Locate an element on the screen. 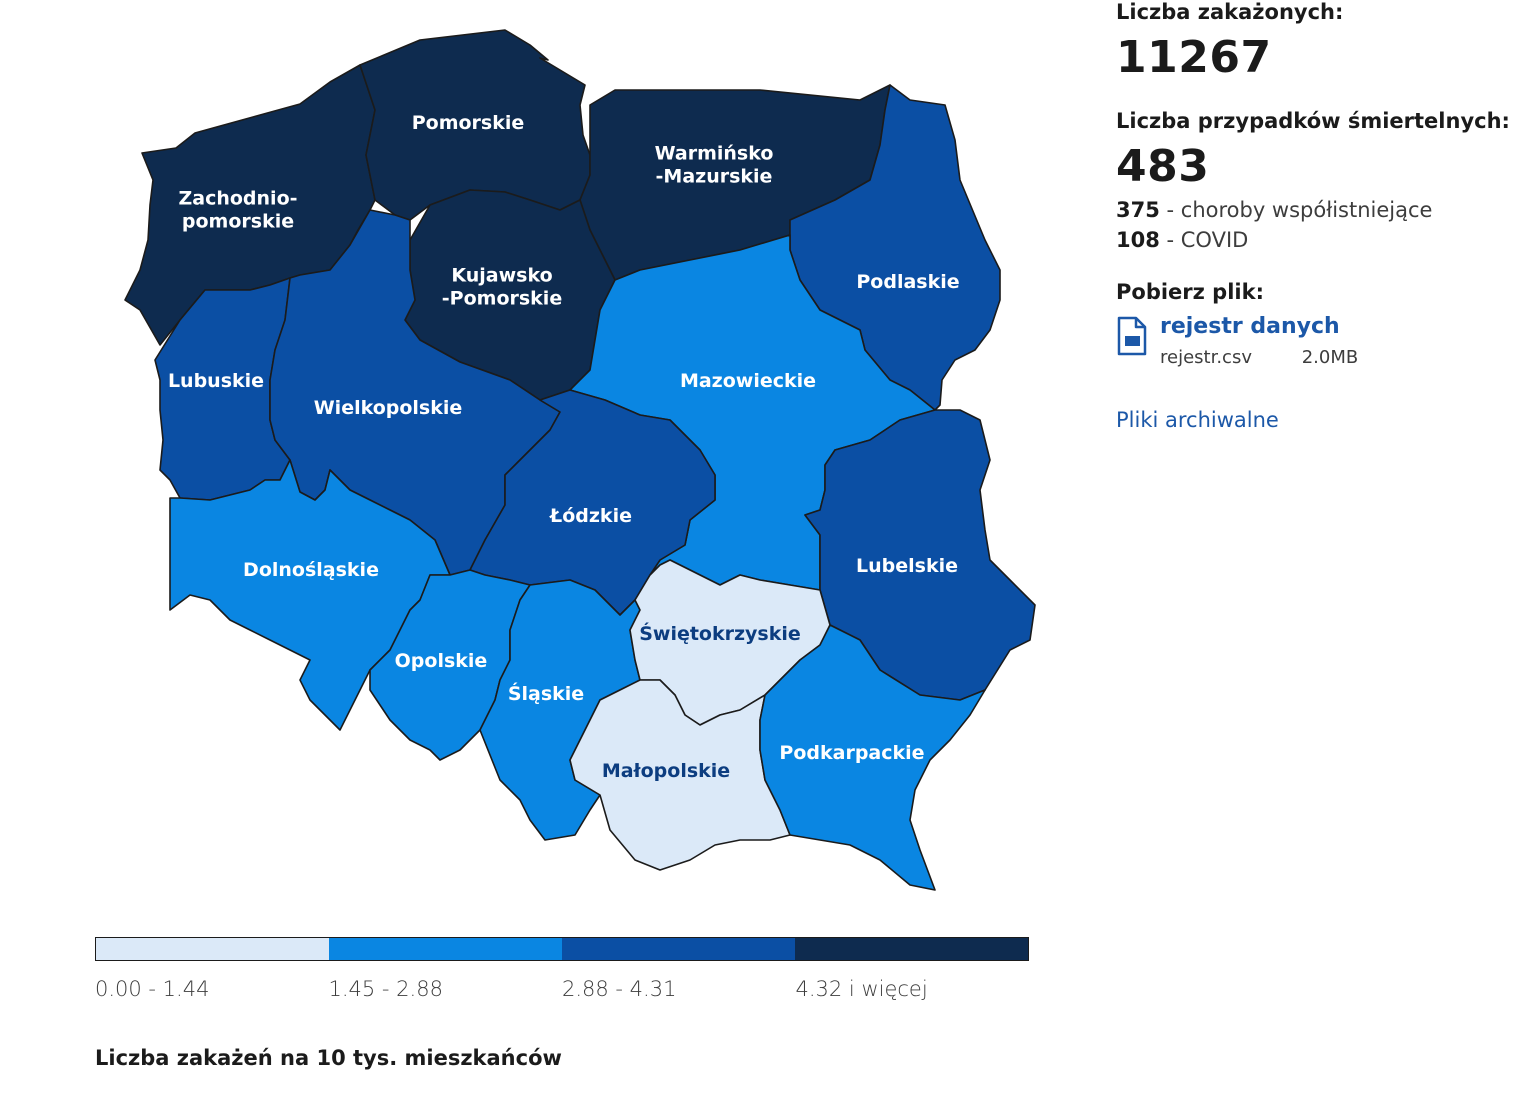  region-shape-podkarpackie is located at coordinates (872, 757).